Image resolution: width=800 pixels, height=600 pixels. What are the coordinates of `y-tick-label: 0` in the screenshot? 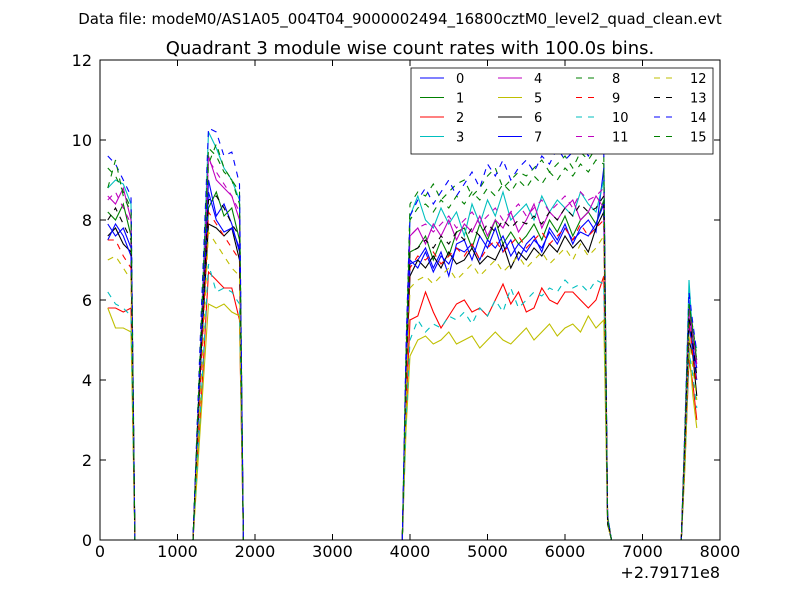 It's located at (87, 540).